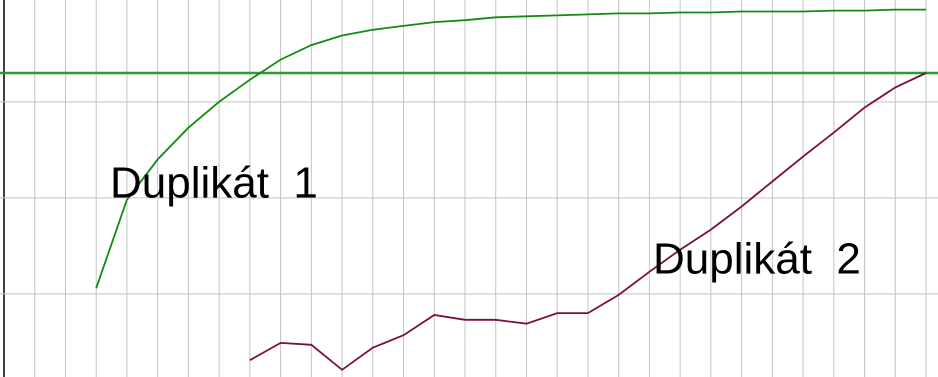 This screenshot has width=938, height=377. What do you see at coordinates (757, 259) in the screenshot?
I see `annotation: Duplikát 2` at bounding box center [757, 259].